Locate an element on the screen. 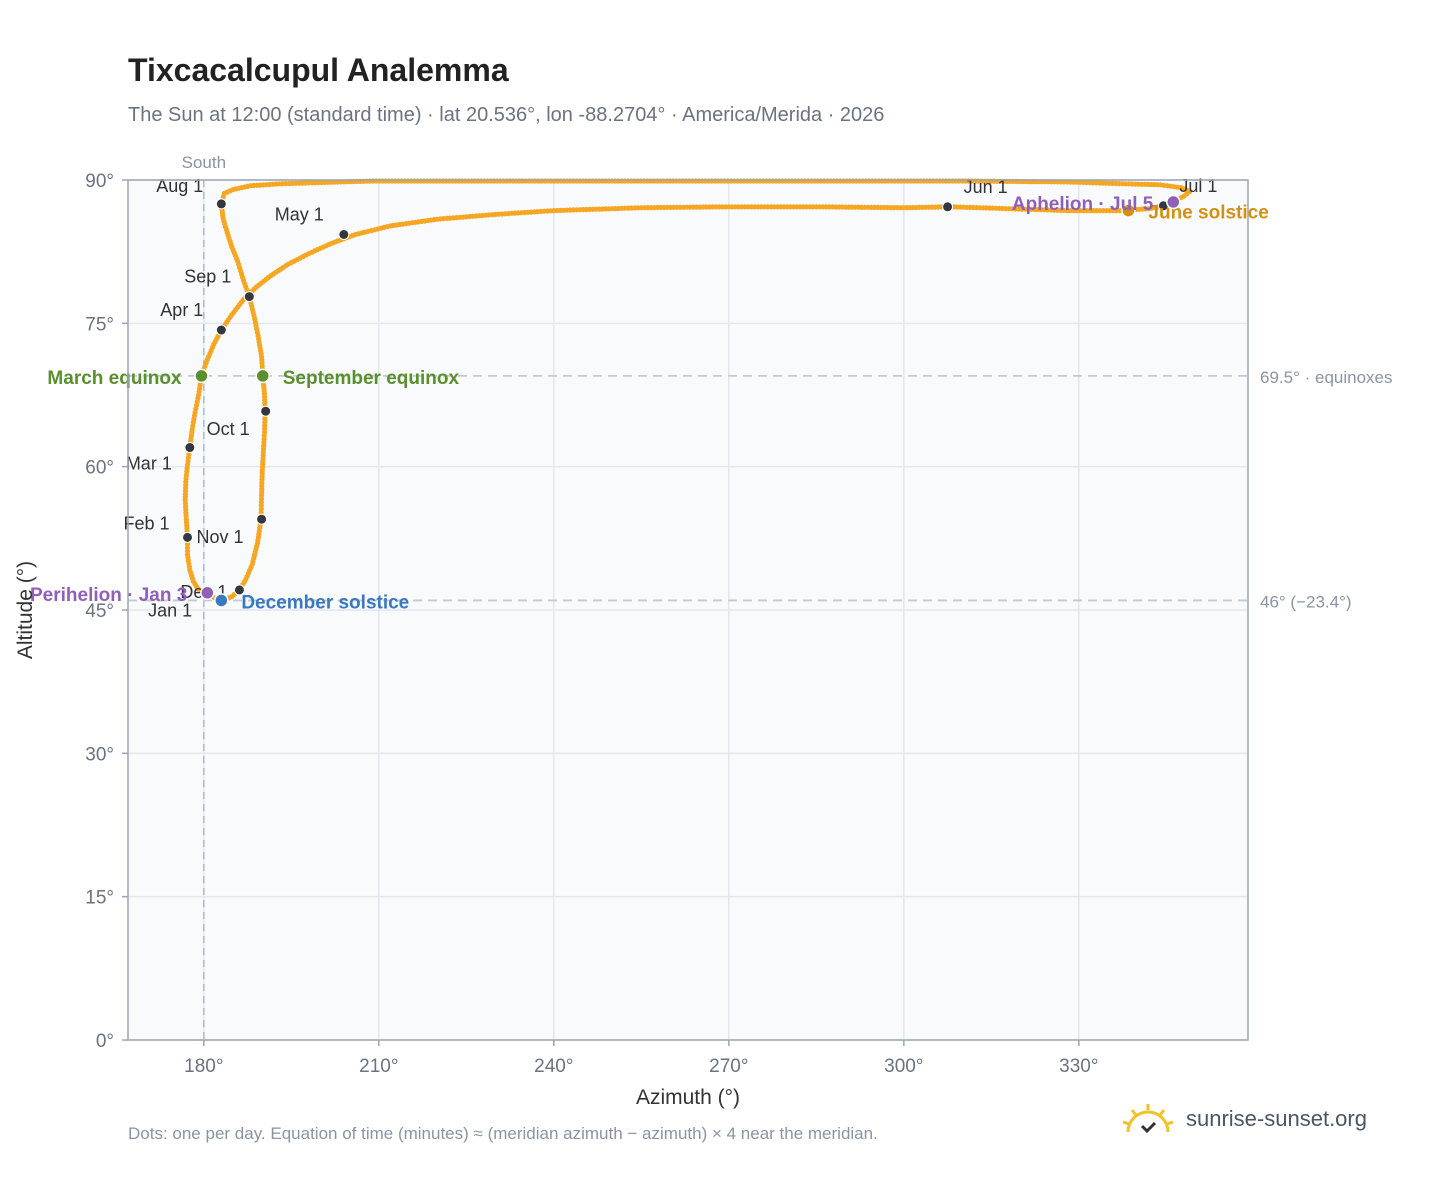  y-tick-label: 60° is located at coordinates (99, 468).